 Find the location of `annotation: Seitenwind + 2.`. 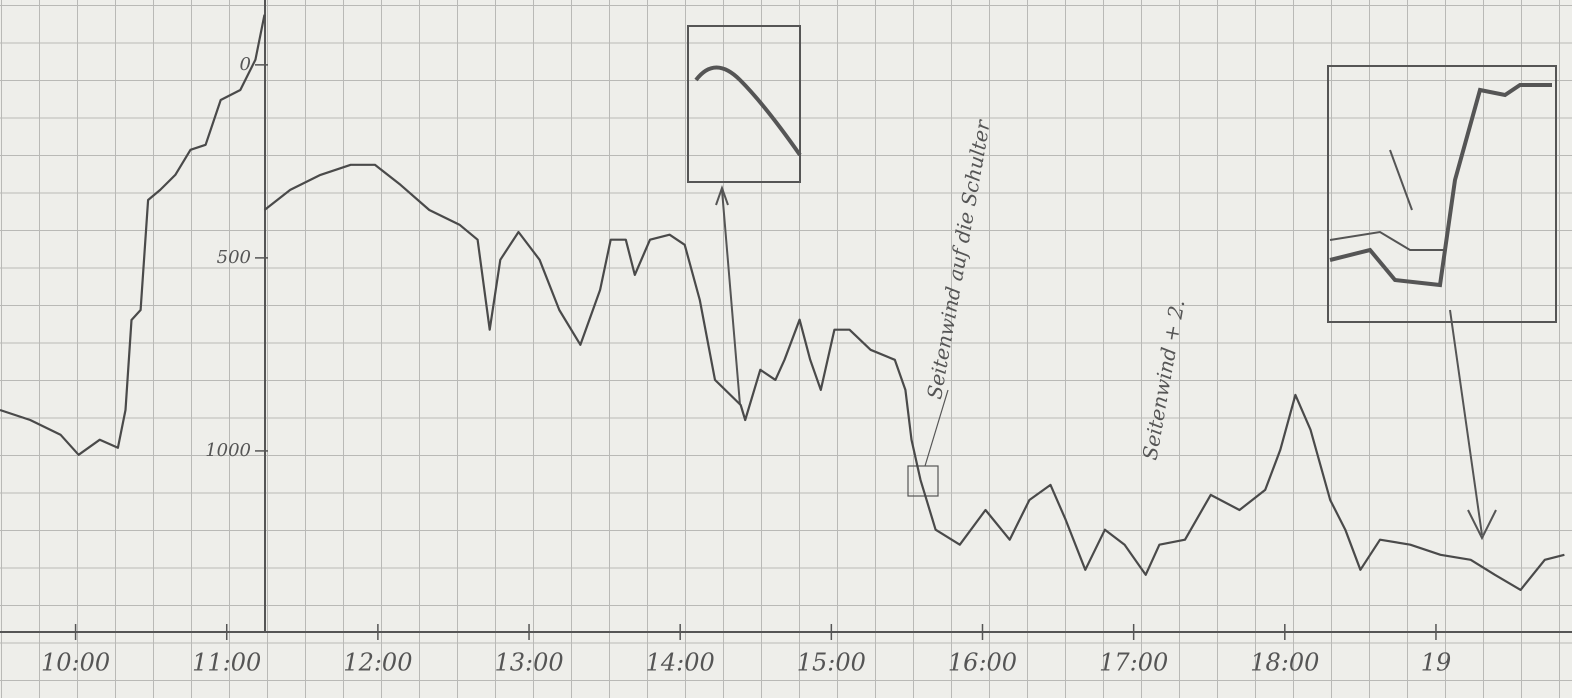

annotation: Seitenwind + 2. is located at coordinates (1164, 380).